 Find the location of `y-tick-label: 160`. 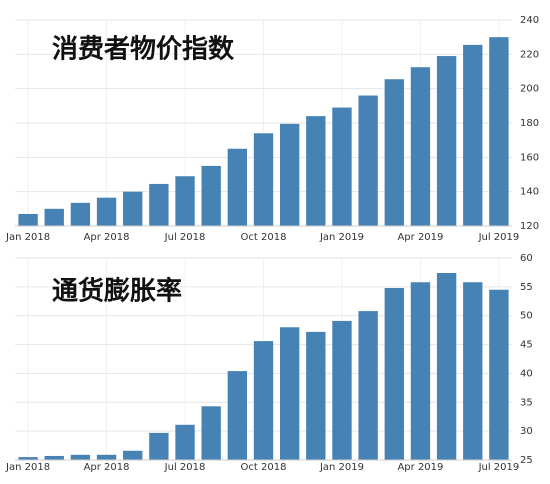

y-tick-label: 160 is located at coordinates (529, 157).